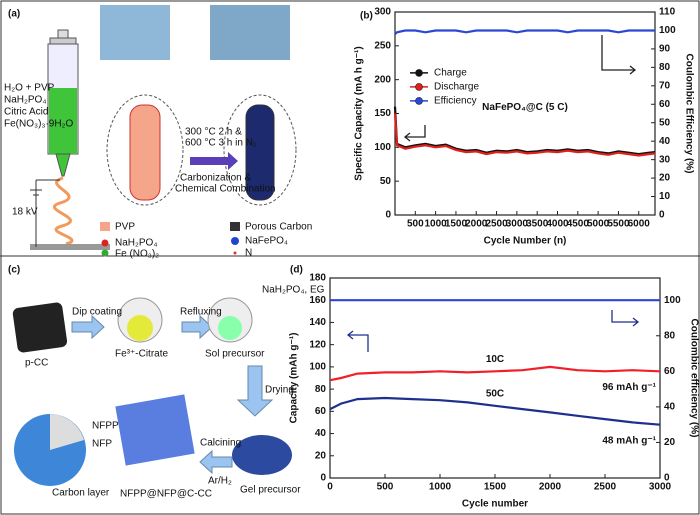  What do you see at coordinates (279, 390) in the screenshot?
I see `diagram-label: Drying` at bounding box center [279, 390].